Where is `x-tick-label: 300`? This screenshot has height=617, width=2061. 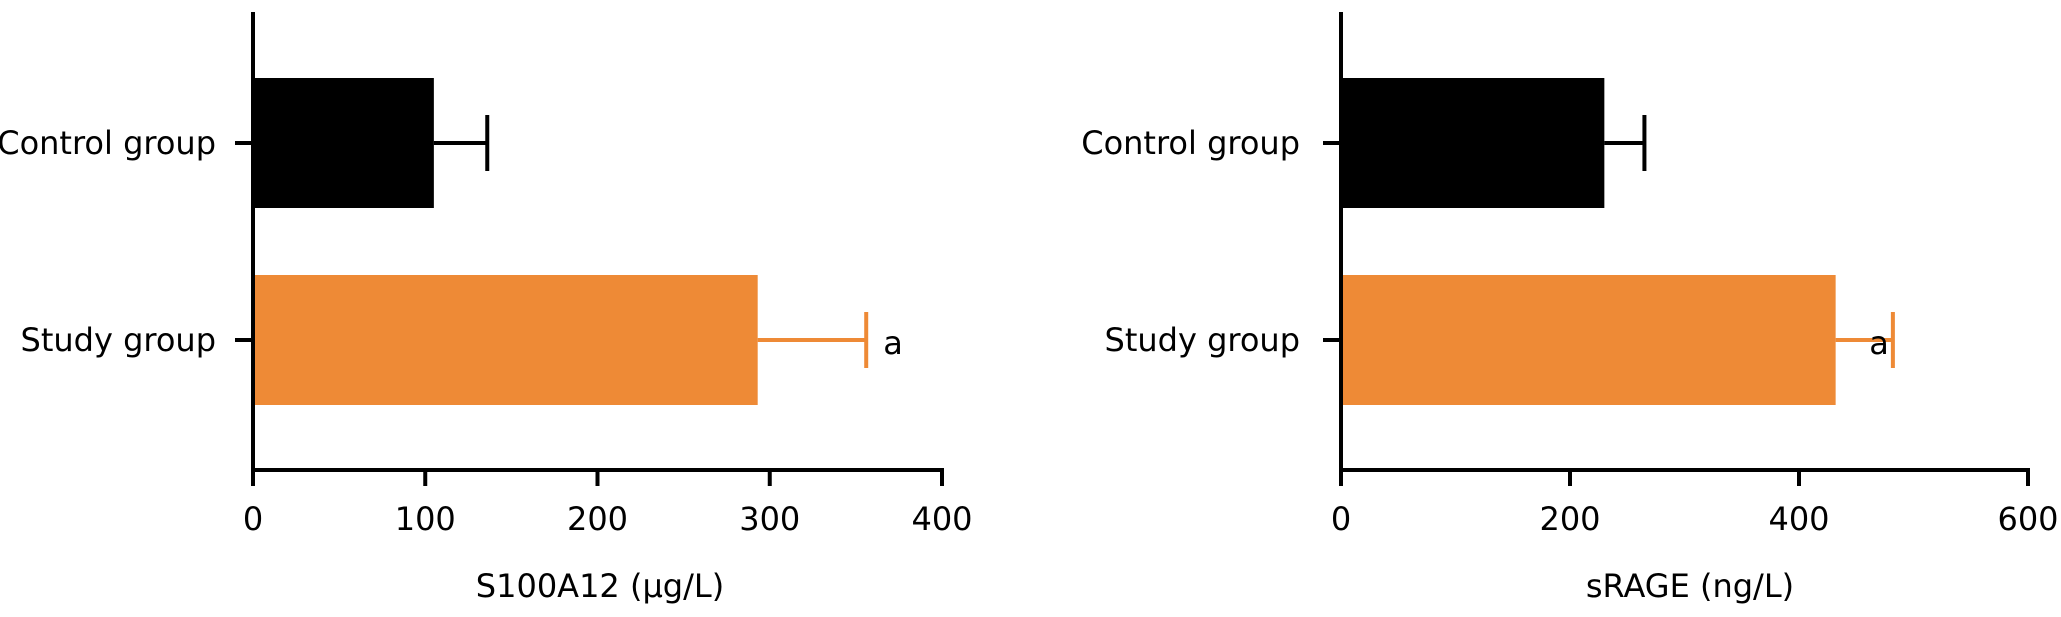 x-tick-label: 300 is located at coordinates (769, 519).